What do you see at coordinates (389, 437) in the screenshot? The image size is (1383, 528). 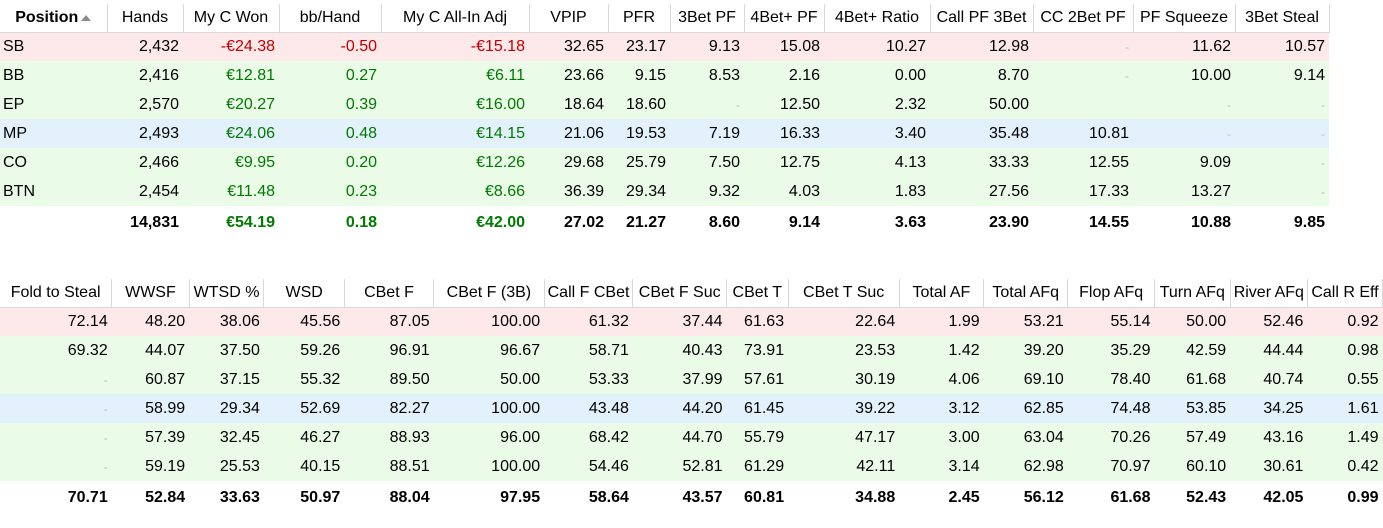 I see `table-cell: 88.93` at bounding box center [389, 437].